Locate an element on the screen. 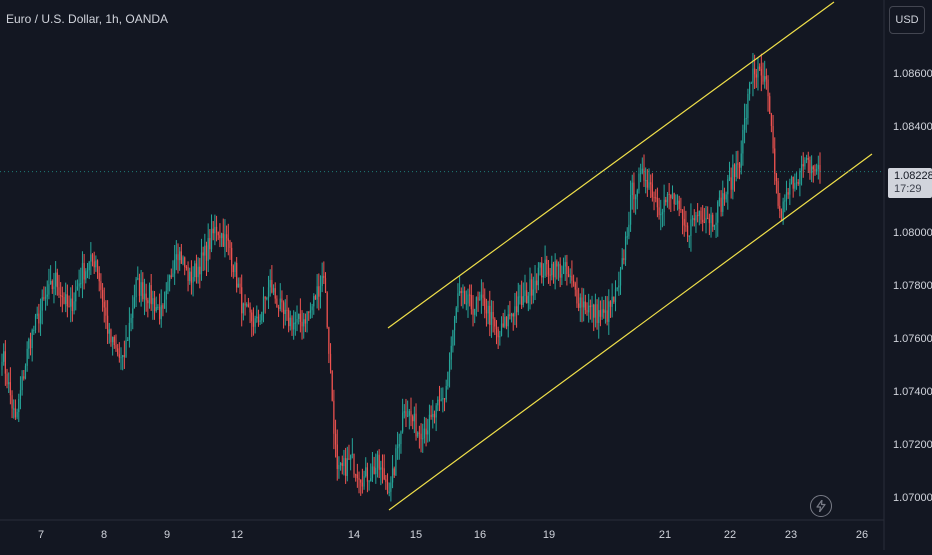 The image size is (932, 555). currency-selector-button: USD is located at coordinates (907, 20).